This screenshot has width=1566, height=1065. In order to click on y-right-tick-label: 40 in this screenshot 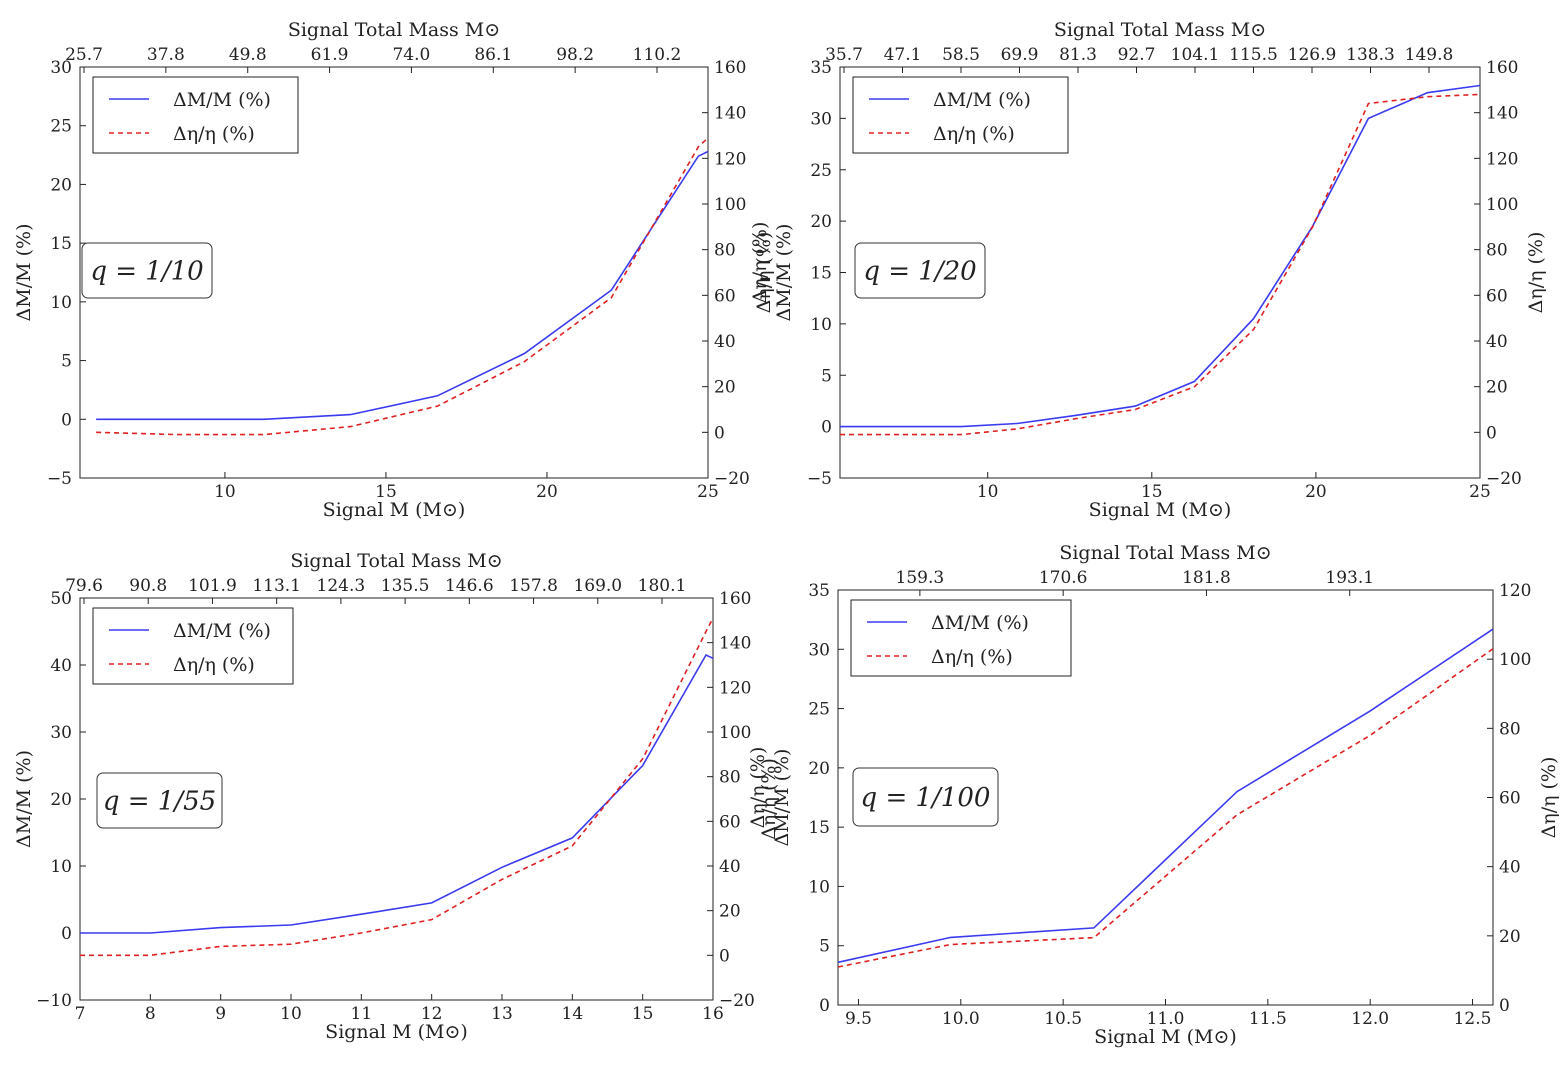, I will do `click(1497, 342)`.